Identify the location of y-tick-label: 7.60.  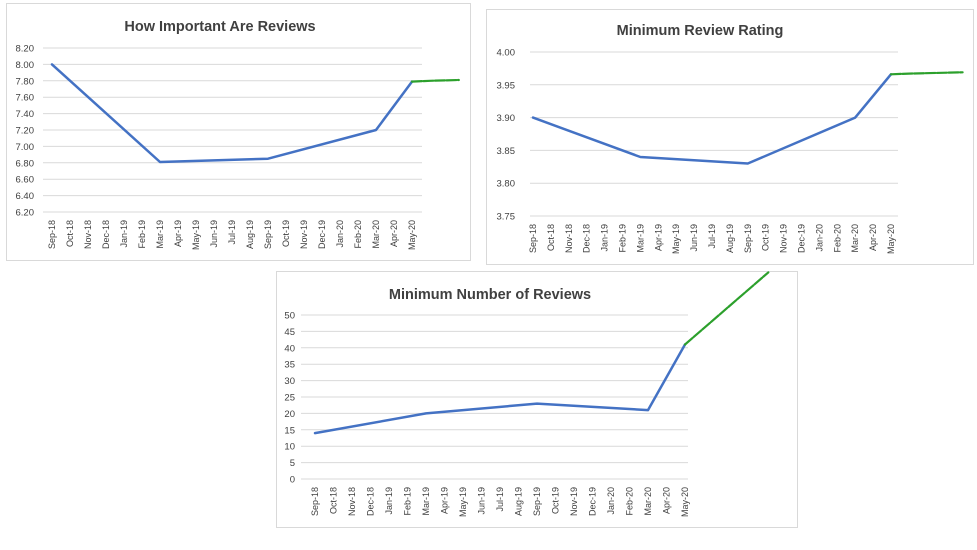
(25, 98).